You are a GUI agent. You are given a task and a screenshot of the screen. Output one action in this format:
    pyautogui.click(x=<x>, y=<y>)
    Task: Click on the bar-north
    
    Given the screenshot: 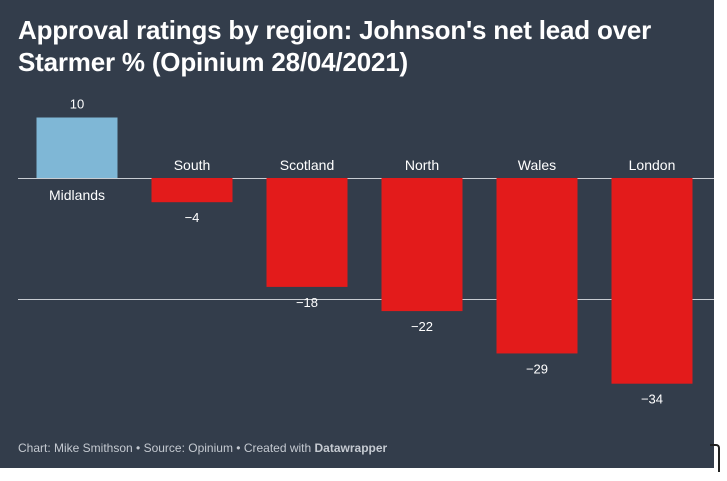 What is the action you would take?
    pyautogui.click(x=422, y=245)
    